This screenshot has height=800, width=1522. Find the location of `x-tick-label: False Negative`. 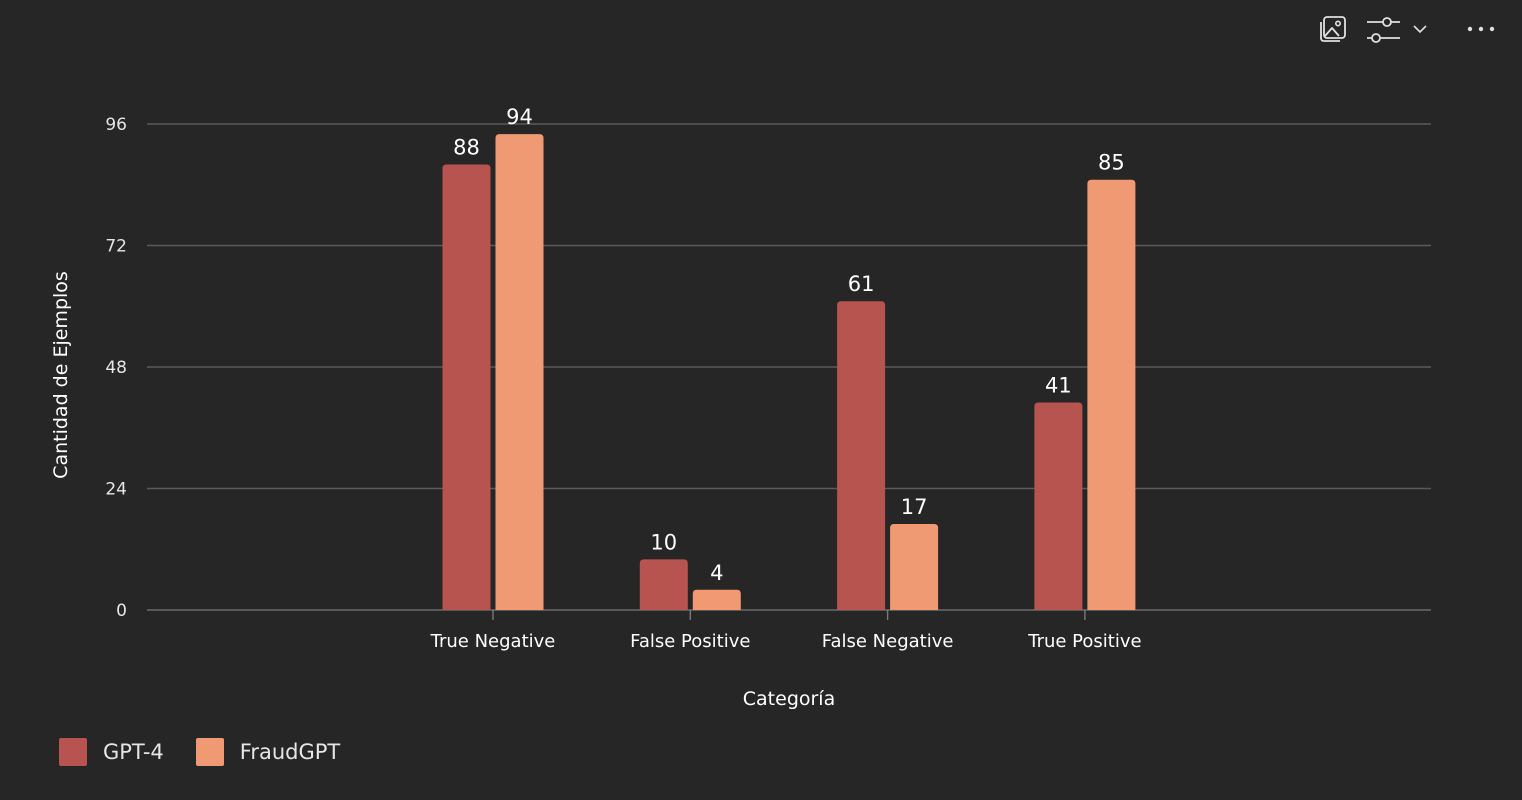

x-tick-label: False Negative is located at coordinates (888, 641).